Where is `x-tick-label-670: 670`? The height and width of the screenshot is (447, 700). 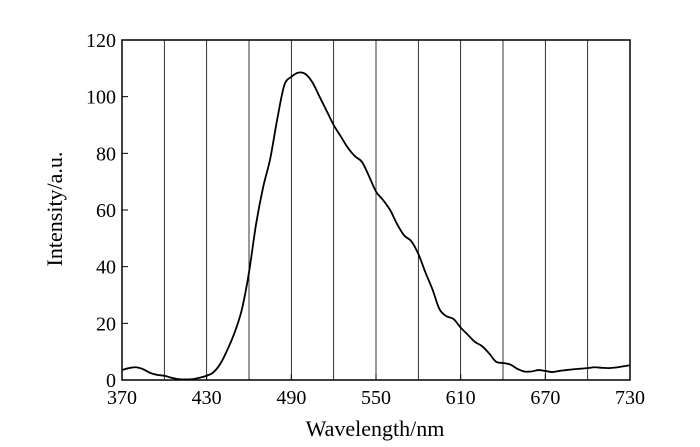 x-tick-label-670: 670 is located at coordinates (545, 398).